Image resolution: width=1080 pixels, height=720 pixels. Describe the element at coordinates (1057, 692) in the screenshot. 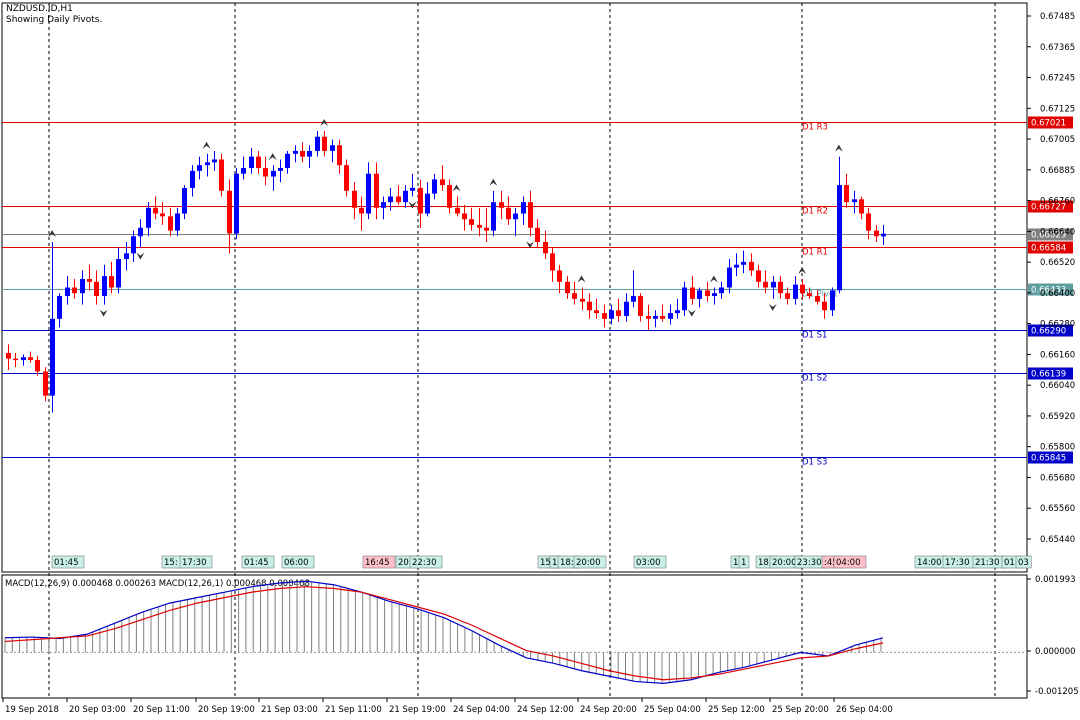

I see `macd-tick-label: -0.001205` at that location.